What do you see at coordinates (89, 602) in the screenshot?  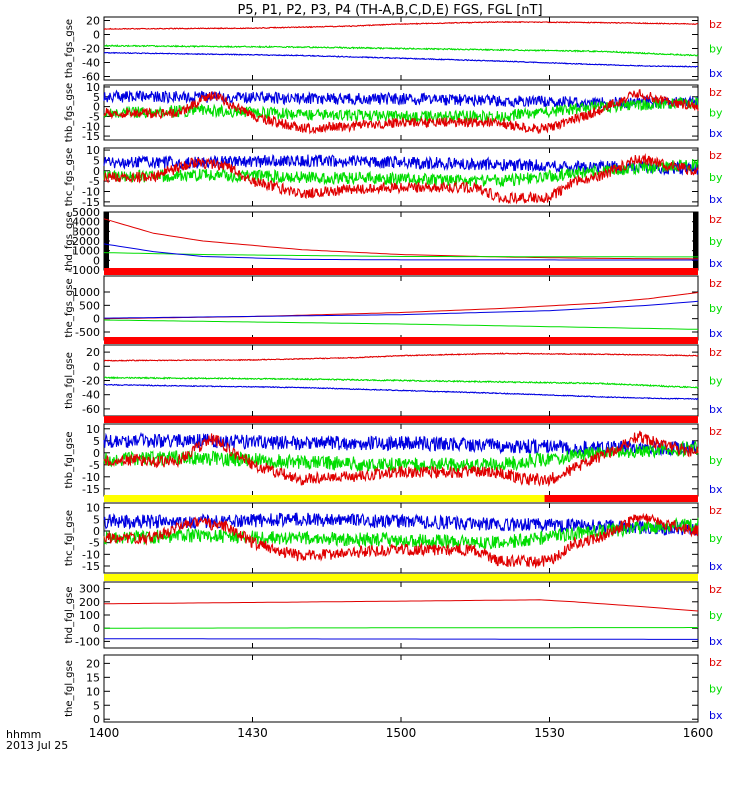 I see `y-tick-label: 200` at bounding box center [89, 602].